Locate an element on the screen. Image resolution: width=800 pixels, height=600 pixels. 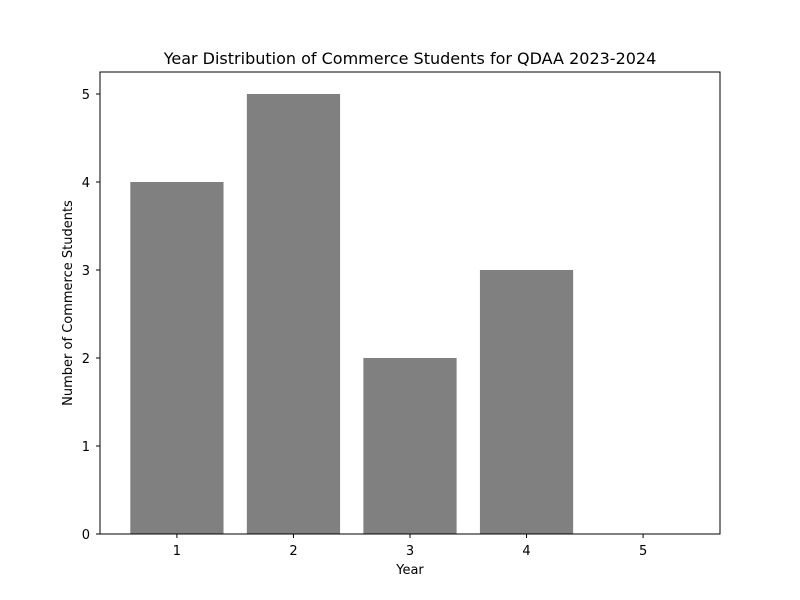
x-tick-label: 4 is located at coordinates (526, 551).